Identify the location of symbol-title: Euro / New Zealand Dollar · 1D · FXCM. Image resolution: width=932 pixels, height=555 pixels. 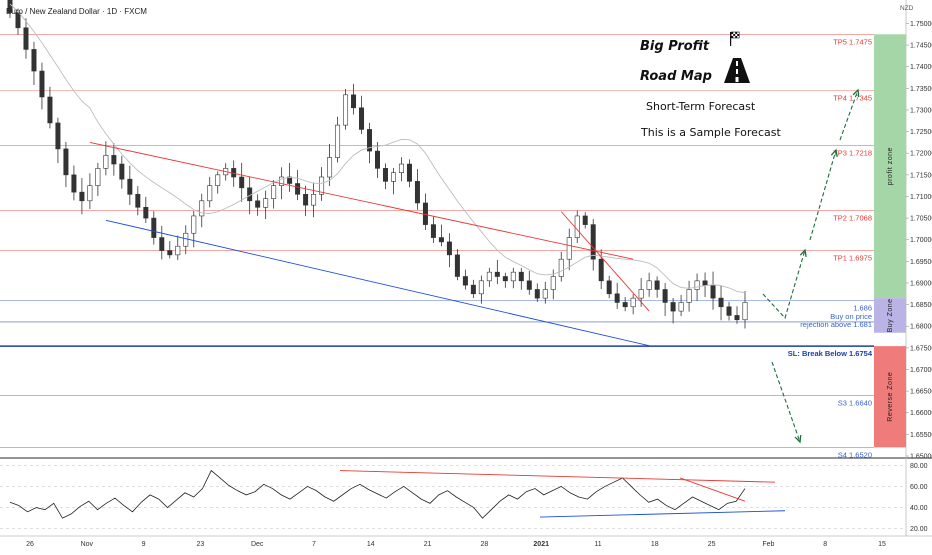
(76, 11).